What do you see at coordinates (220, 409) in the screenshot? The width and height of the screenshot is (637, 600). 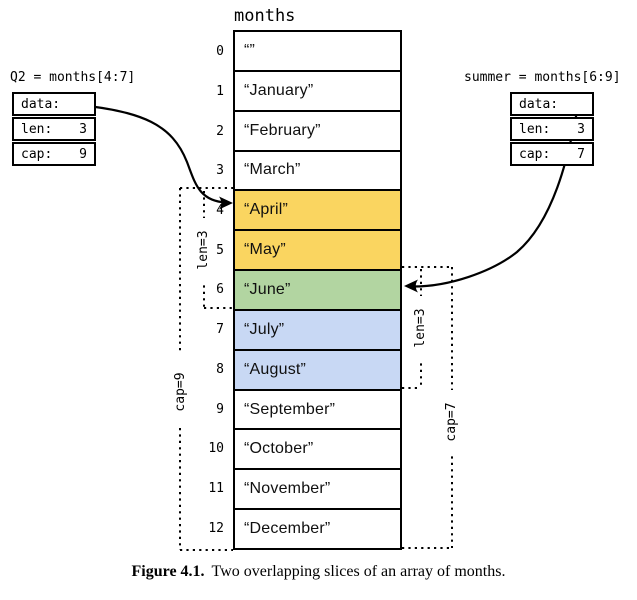 I see `row-index: 9` at bounding box center [220, 409].